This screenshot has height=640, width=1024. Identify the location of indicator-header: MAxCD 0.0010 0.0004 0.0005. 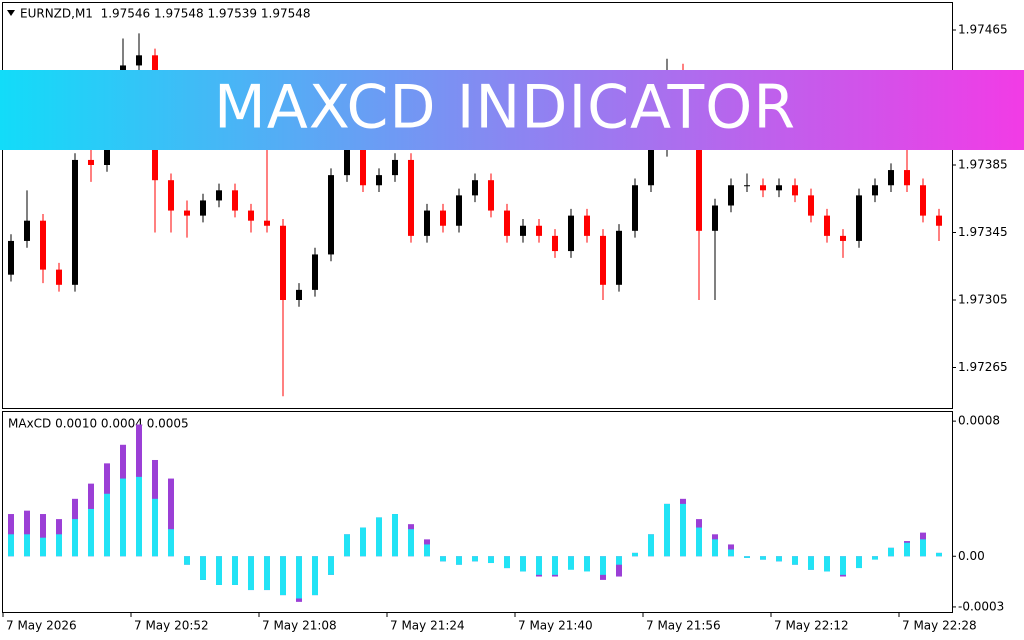
(98, 424).